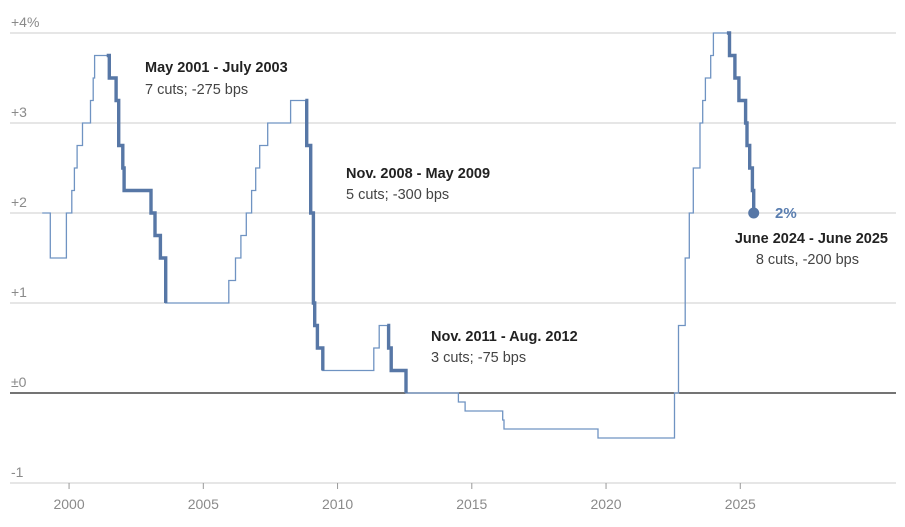 This screenshot has width=905, height=527. I want to click on y-tick-label: +4%, so click(25, 22).